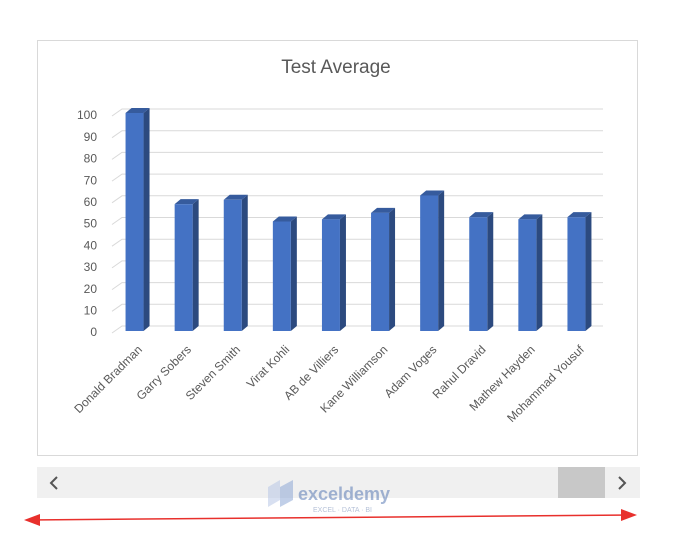  Describe the element at coordinates (91, 137) in the screenshot. I see `y-tick-label: 90` at that location.